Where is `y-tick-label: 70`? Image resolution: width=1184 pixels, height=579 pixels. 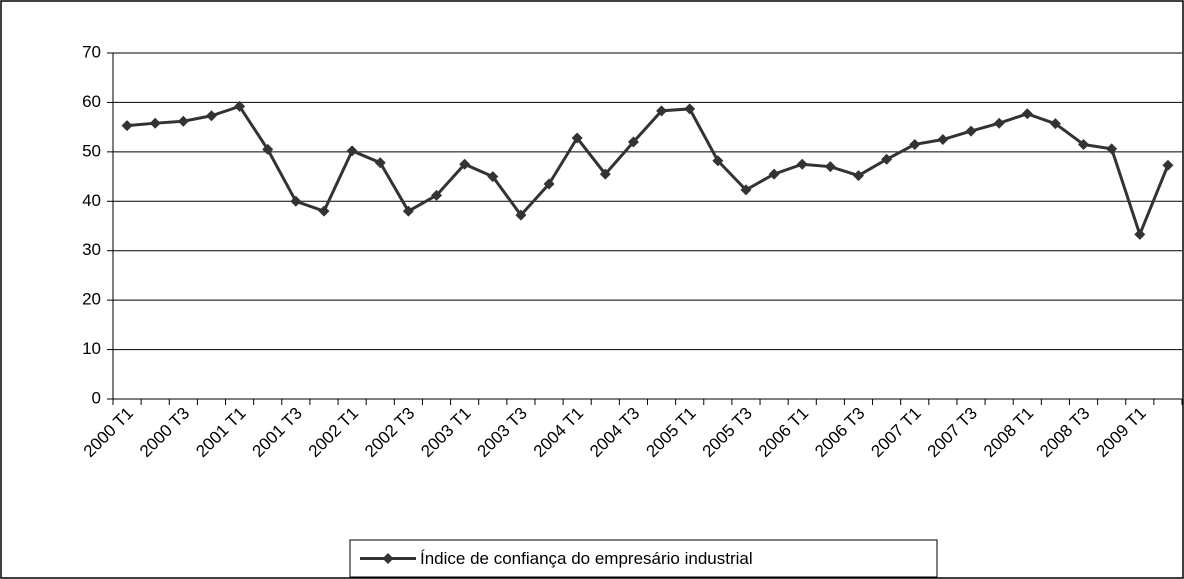
y-tick-label: 70 is located at coordinates (91, 51).